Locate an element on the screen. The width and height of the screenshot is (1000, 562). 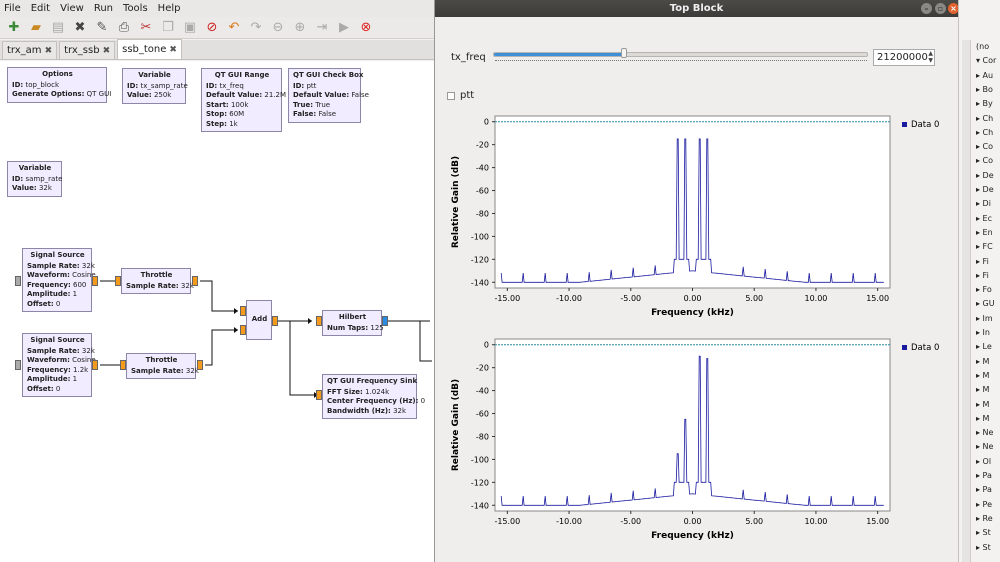
ptt-checkbox: ptt is located at coordinates (460, 95).